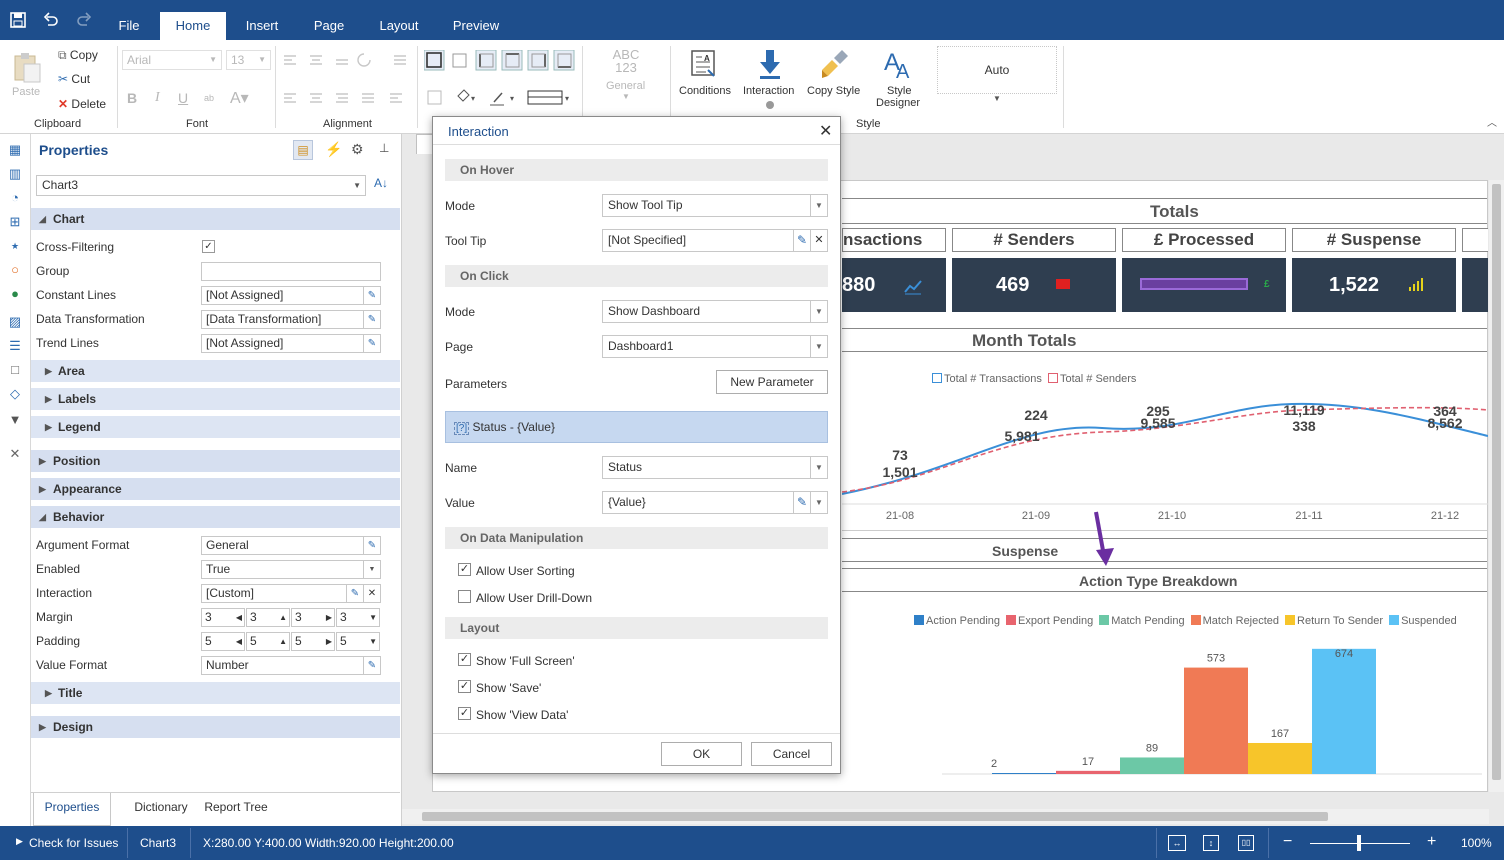 The width and height of the screenshot is (1504, 860). Describe the element at coordinates (15, 321) in the screenshot. I see `image-icon: ▨` at that location.